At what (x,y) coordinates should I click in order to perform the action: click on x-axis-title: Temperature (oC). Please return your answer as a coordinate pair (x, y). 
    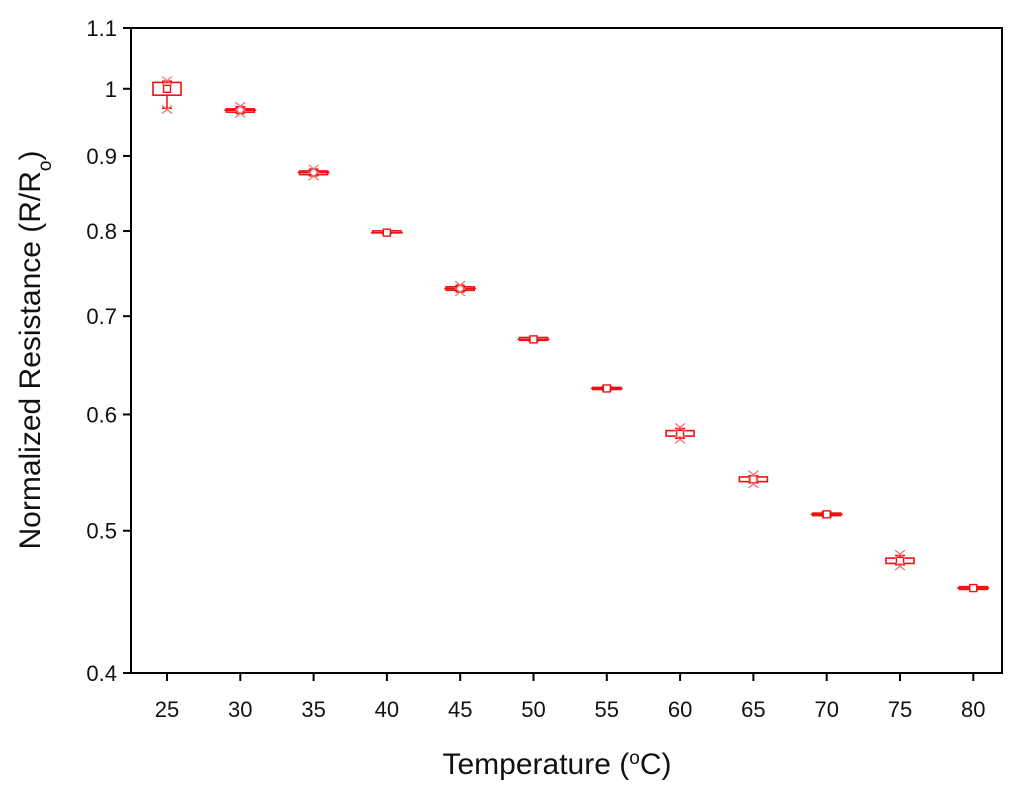
    Looking at the image, I should click on (557, 765).